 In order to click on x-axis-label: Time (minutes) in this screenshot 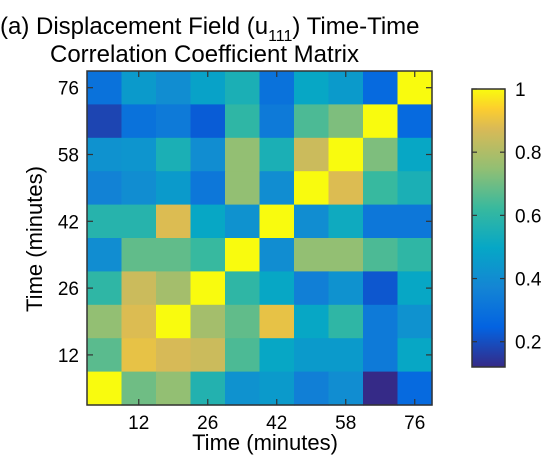, I will do `click(265, 442)`.